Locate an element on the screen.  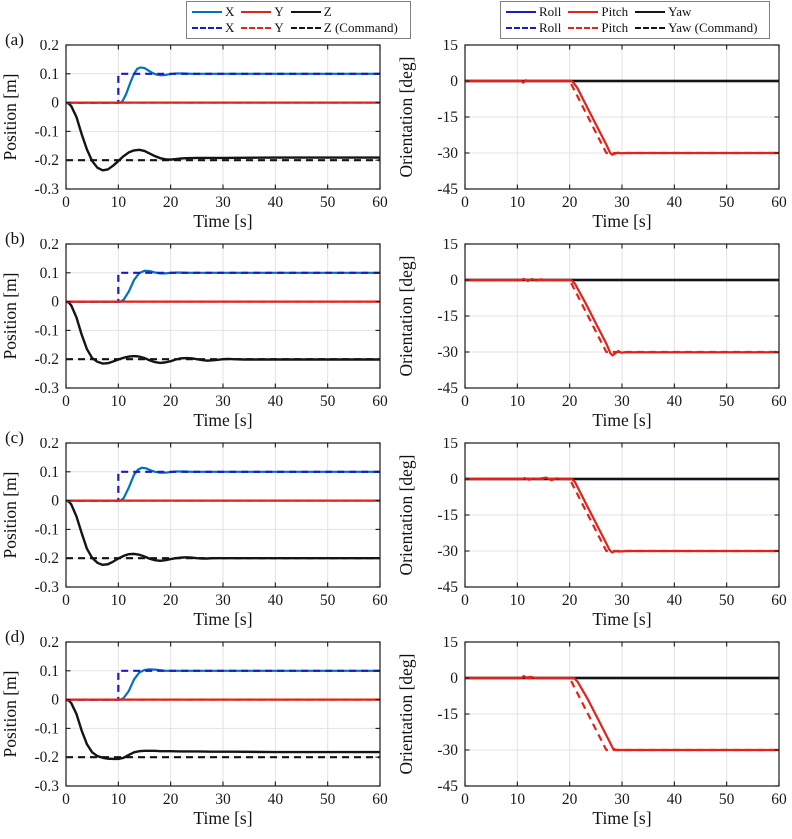
legend-item-pitch: Pitch is located at coordinates (601, 12).